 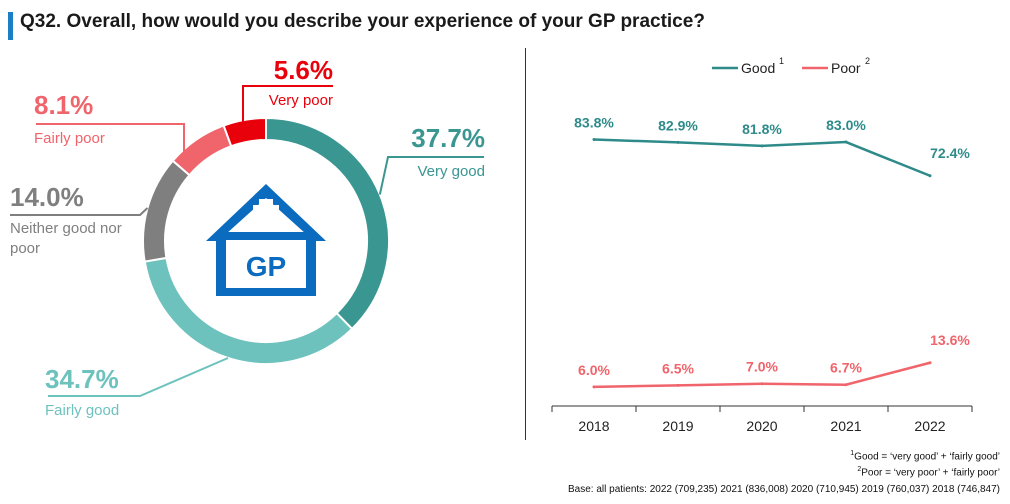 I want to click on data-point-good-2021, so click(x=846, y=142).